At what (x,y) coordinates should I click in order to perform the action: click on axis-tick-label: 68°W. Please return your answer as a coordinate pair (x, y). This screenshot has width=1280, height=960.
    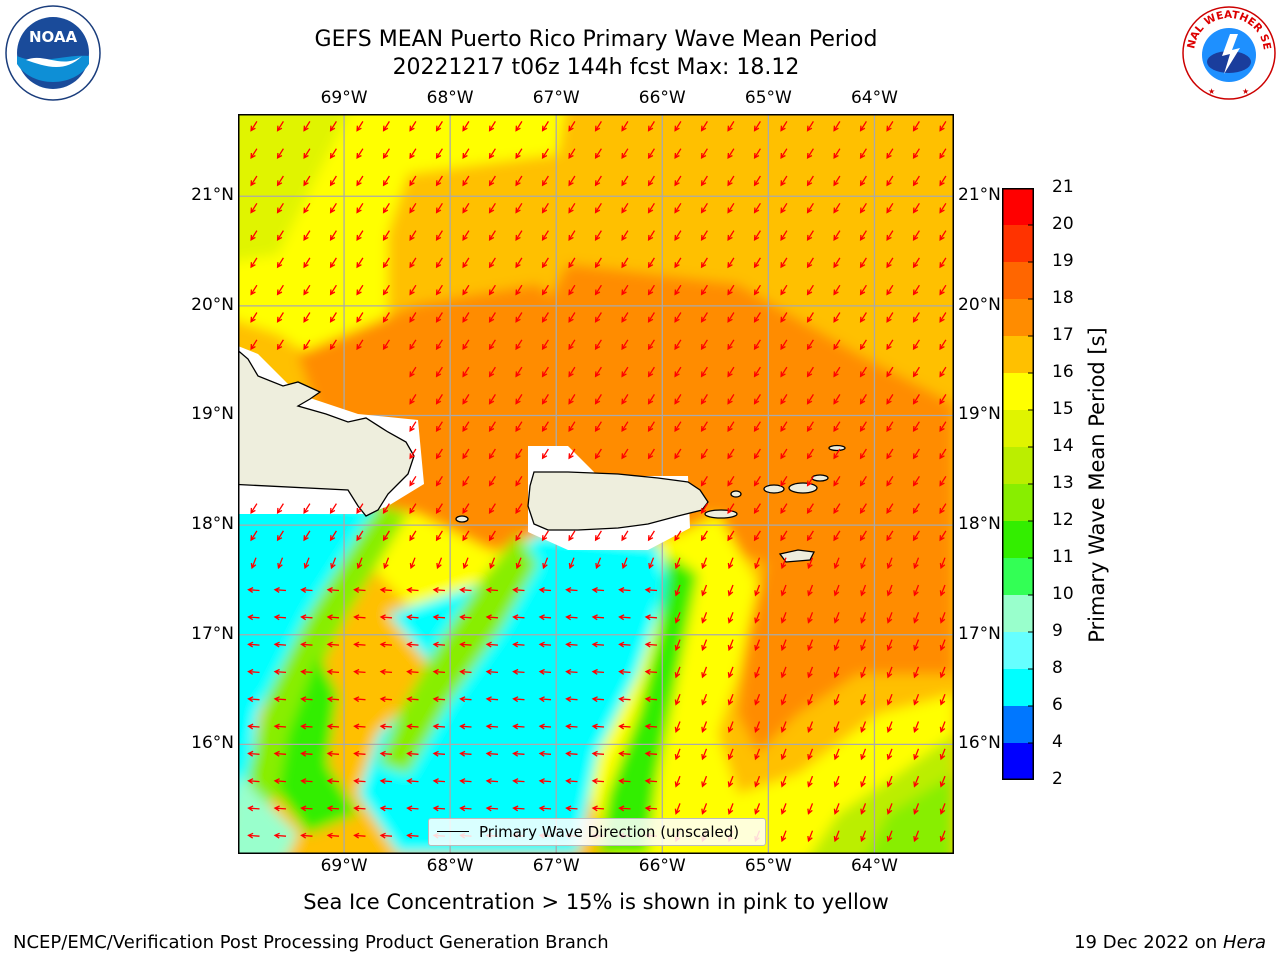
    Looking at the image, I should click on (450, 98).